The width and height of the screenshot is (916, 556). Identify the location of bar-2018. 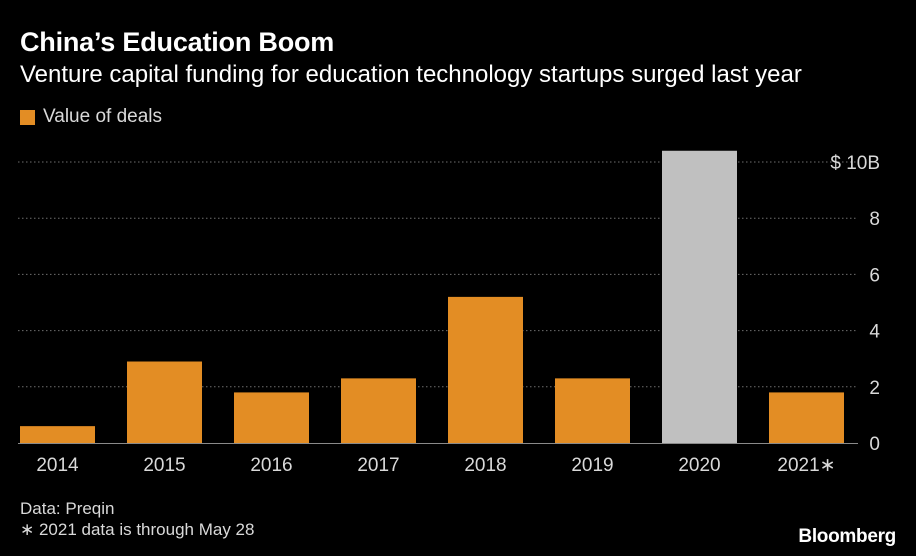
(485, 369).